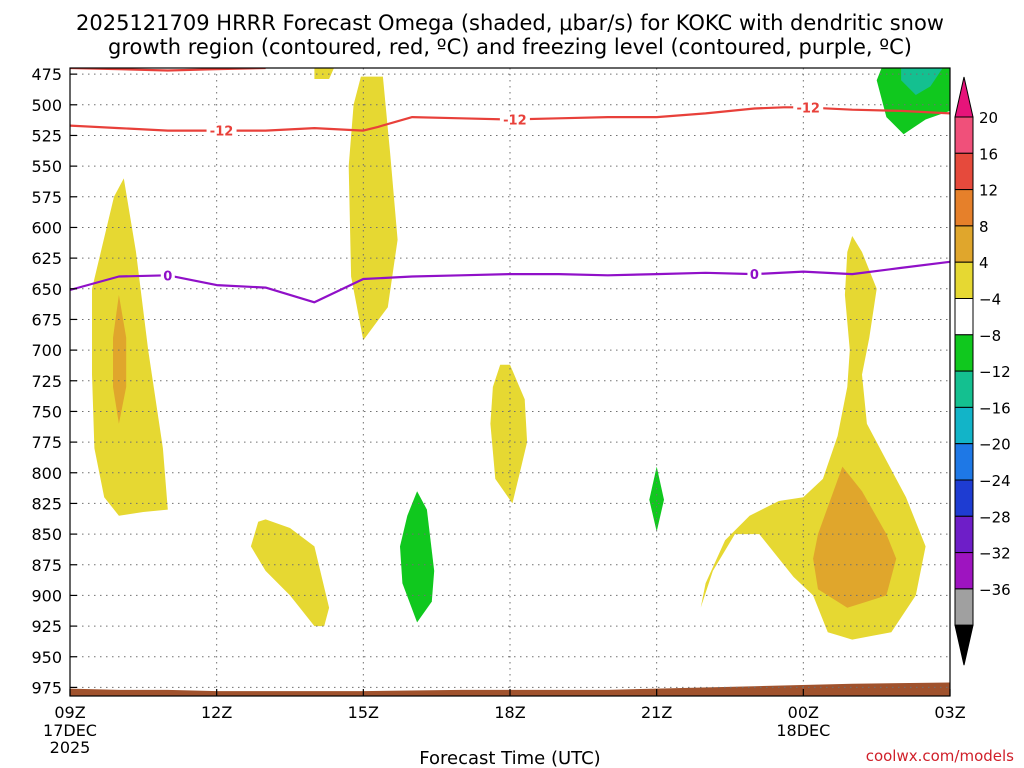 The width and height of the screenshot is (1024, 768). What do you see at coordinates (46, 381) in the screenshot?
I see `y-tick-label: 725` at bounding box center [46, 381].